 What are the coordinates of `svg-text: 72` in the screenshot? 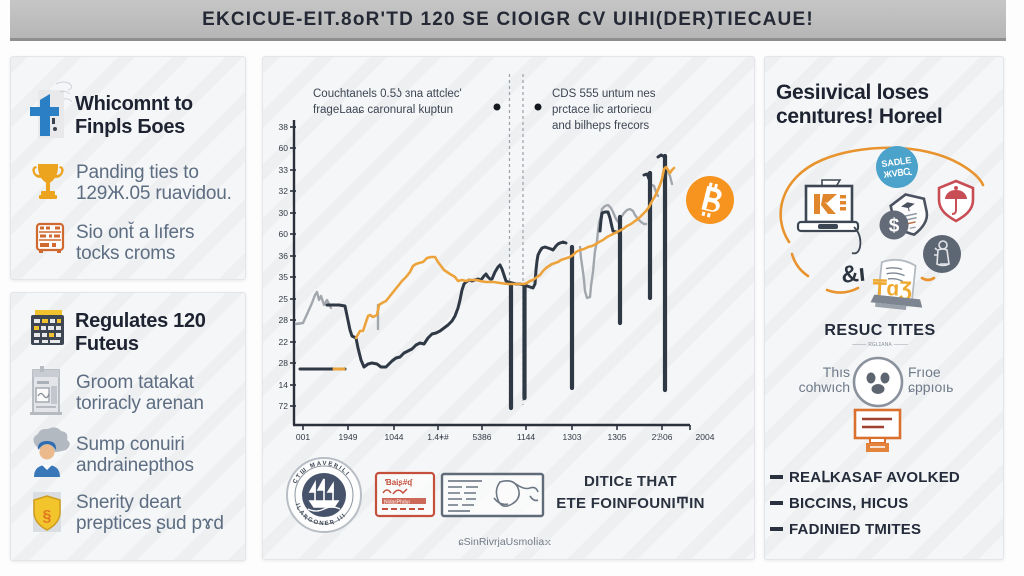 It's located at (284, 406).